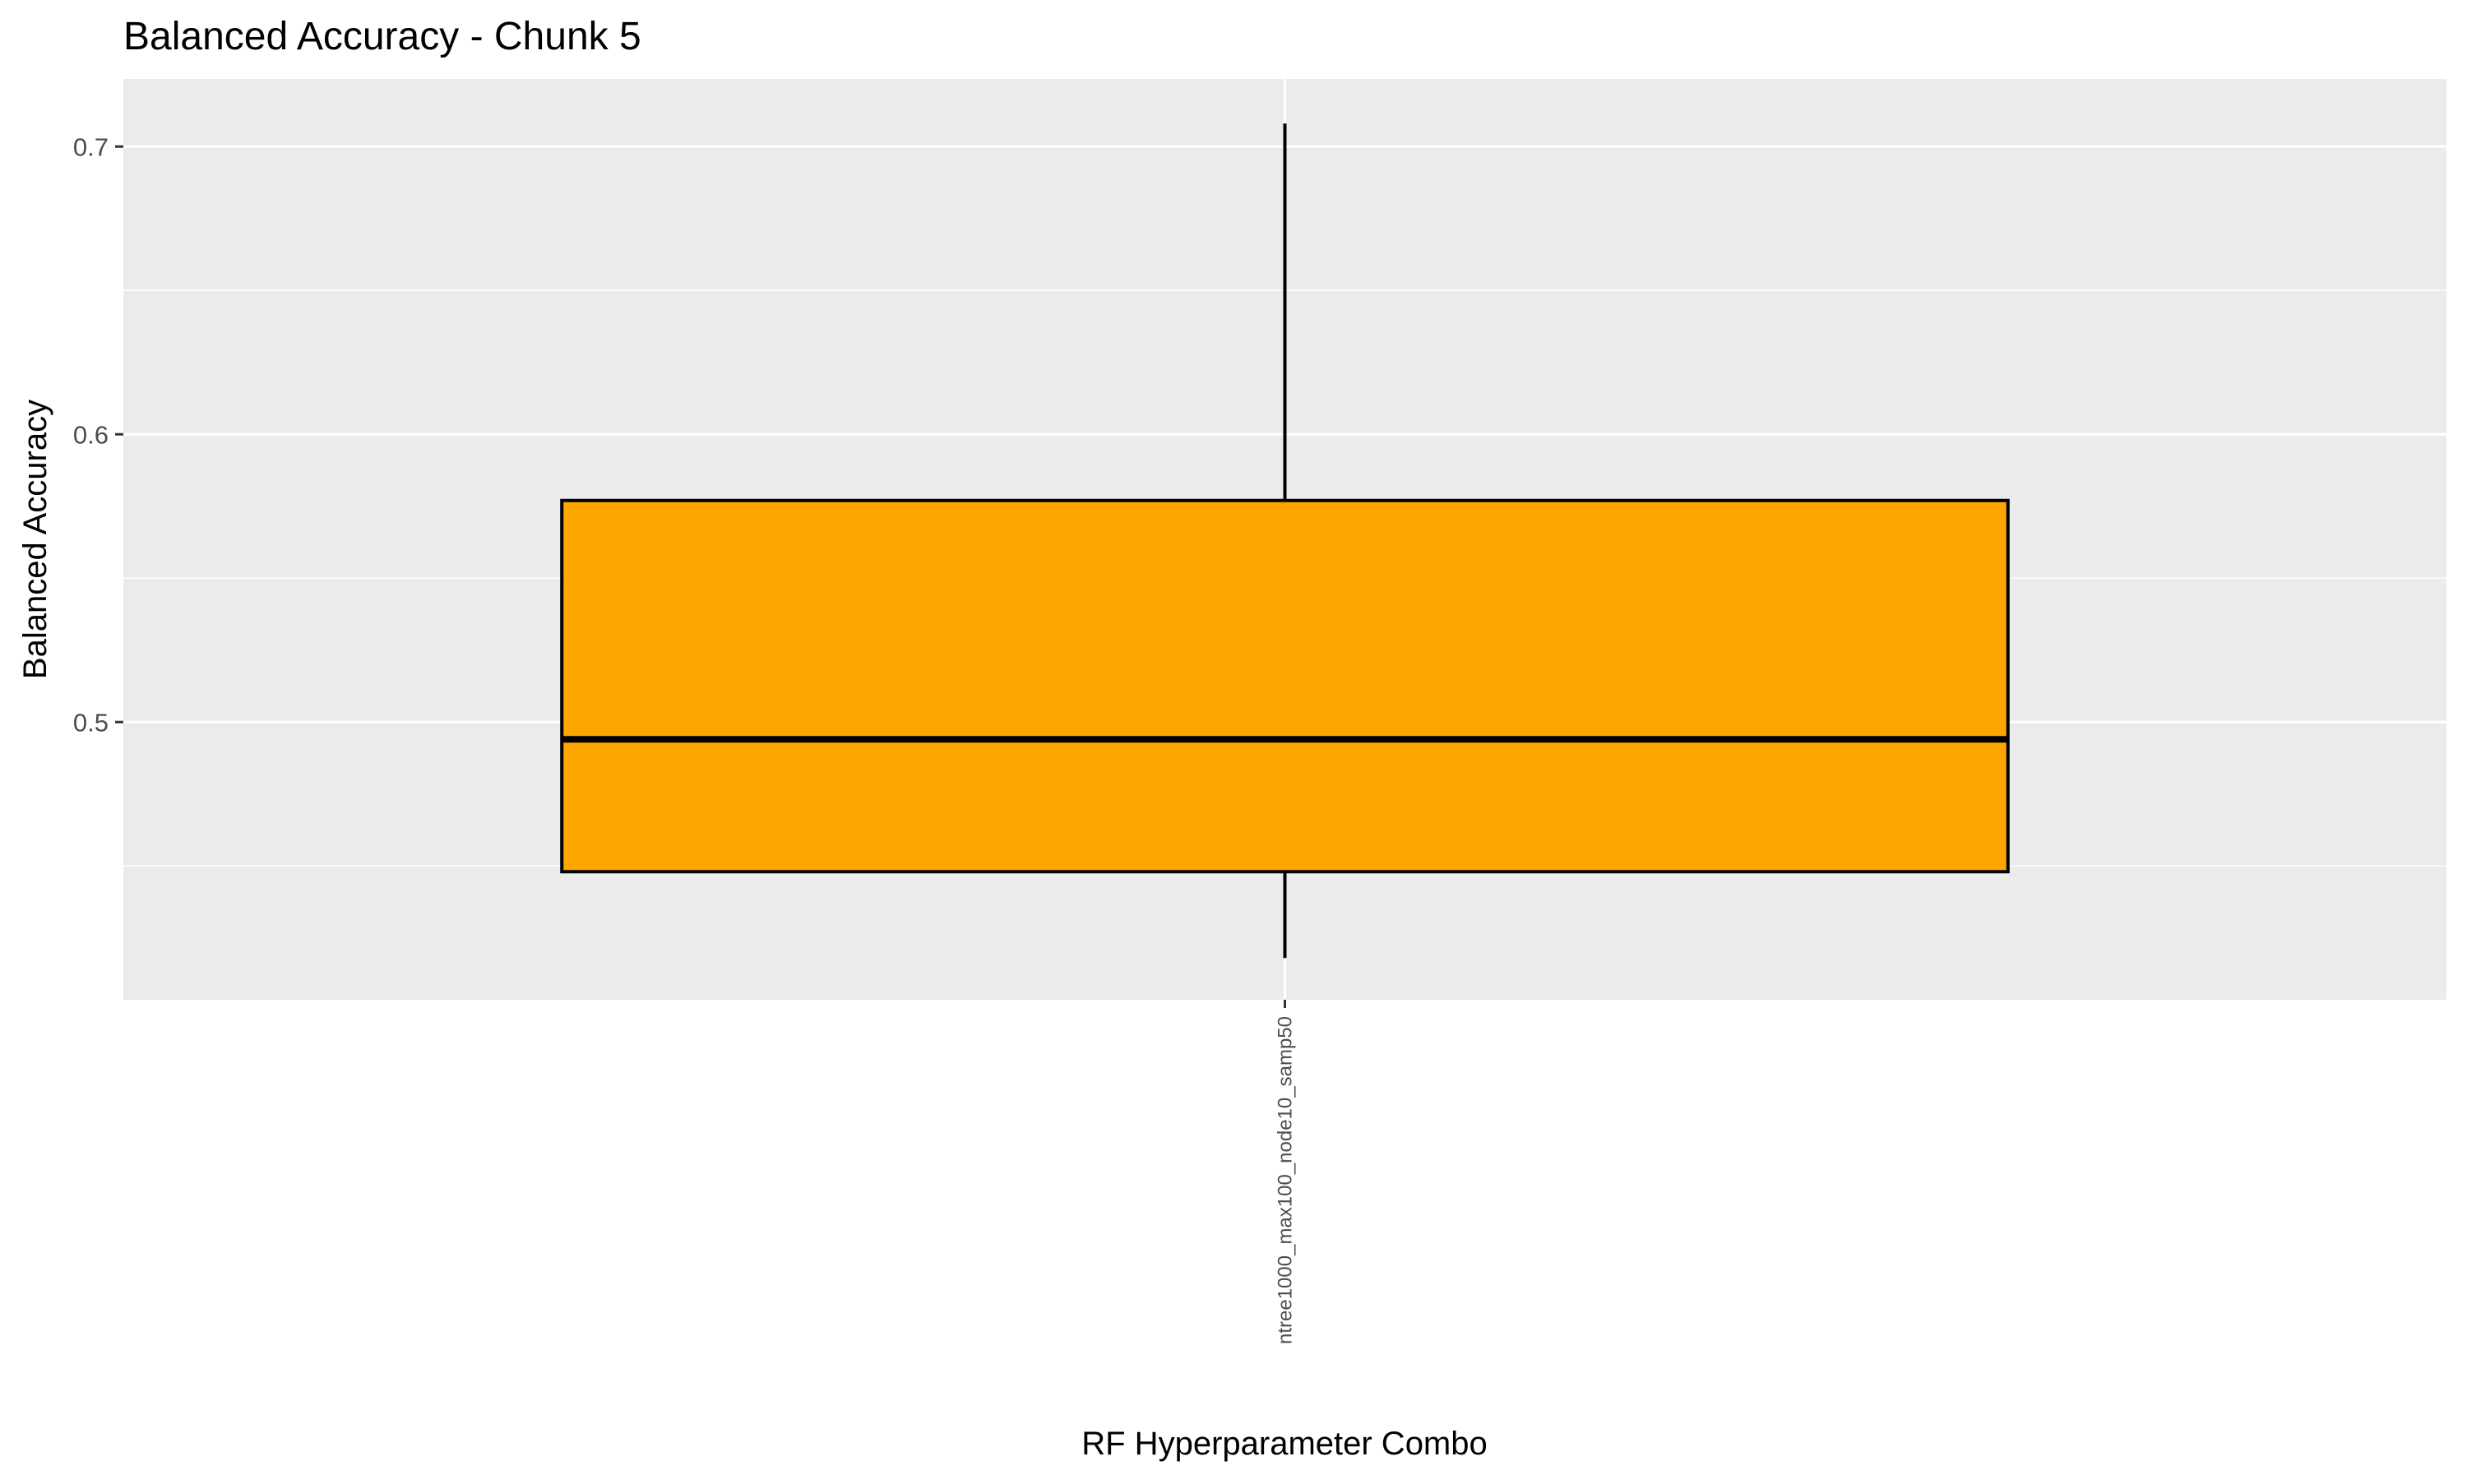 The width and height of the screenshot is (2467, 1484). What do you see at coordinates (1285, 686) in the screenshot?
I see `iqr-box` at bounding box center [1285, 686].